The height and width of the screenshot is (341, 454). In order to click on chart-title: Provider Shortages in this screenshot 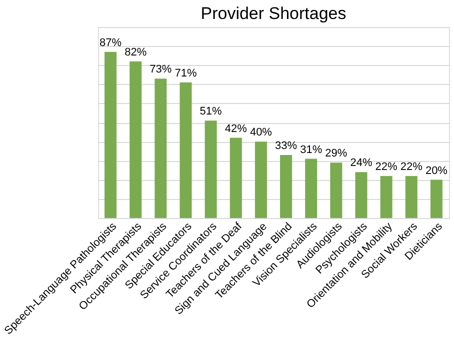, I will do `click(273, 13)`.